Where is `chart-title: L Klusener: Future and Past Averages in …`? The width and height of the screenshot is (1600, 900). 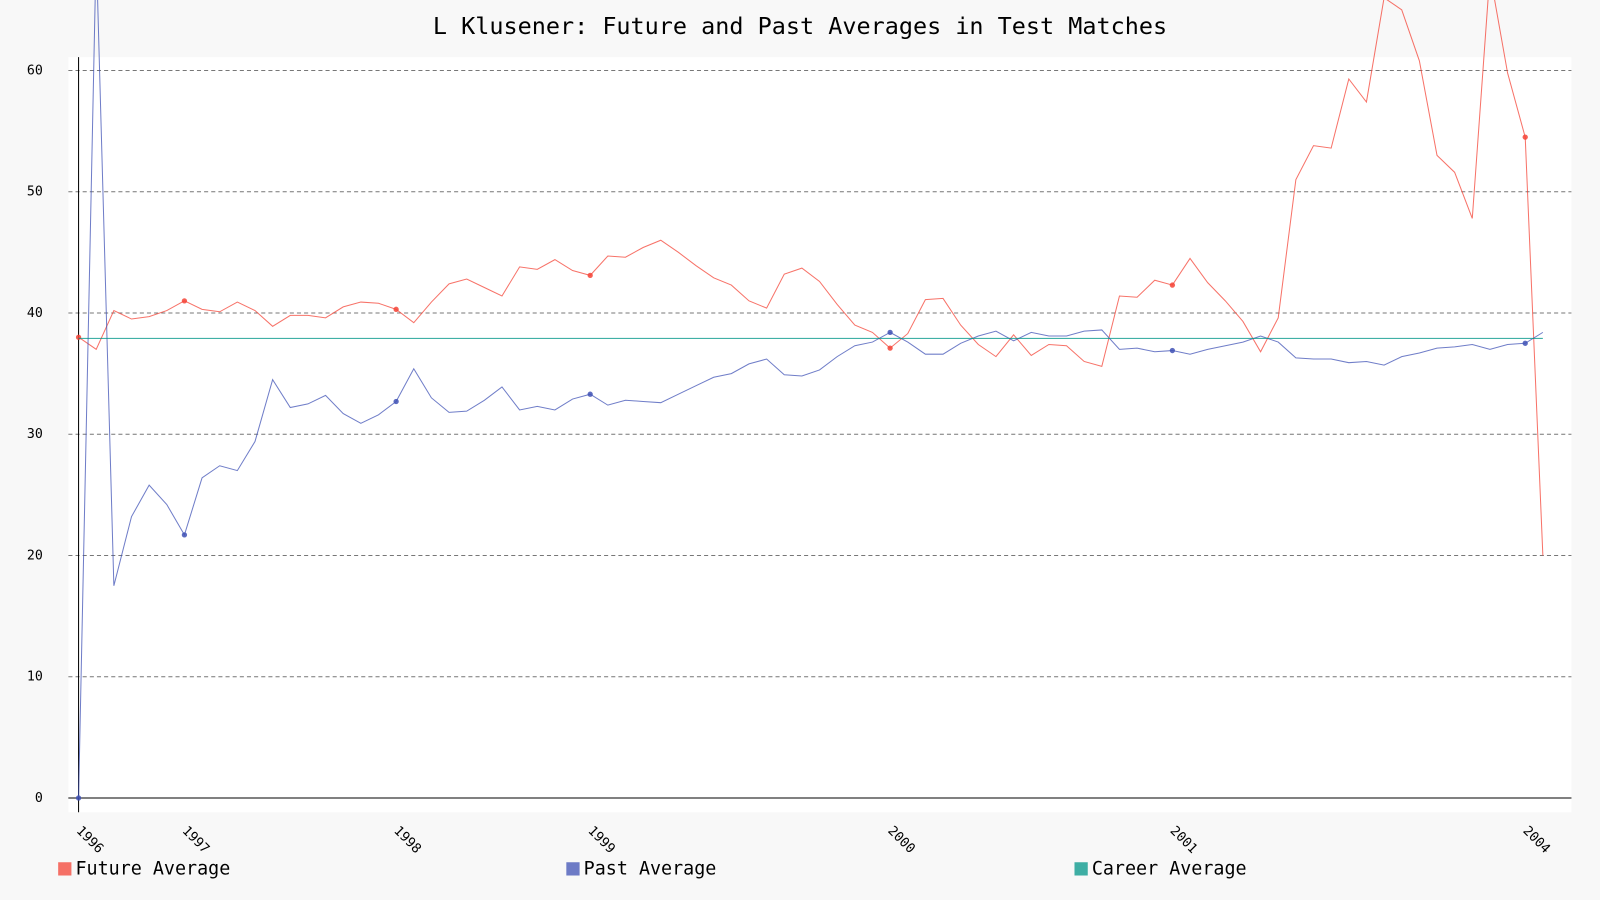 chart-title: L Klusener: Future and Past Averages in … is located at coordinates (800, 26).